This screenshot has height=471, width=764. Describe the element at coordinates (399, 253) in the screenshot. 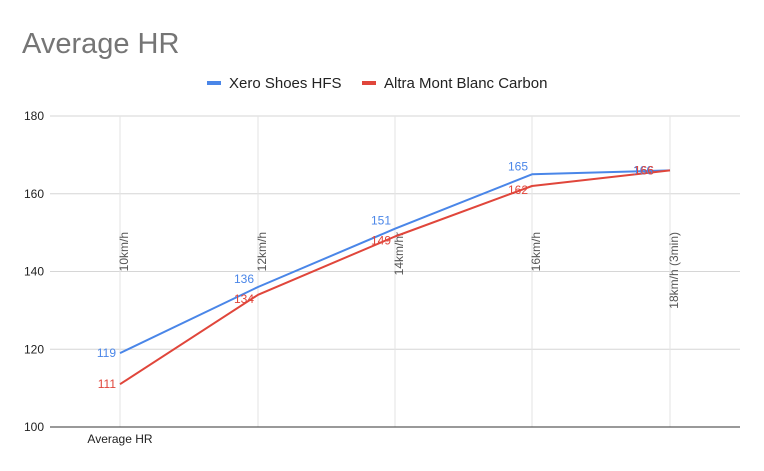

I see `category-label: 14km/hr` at that location.